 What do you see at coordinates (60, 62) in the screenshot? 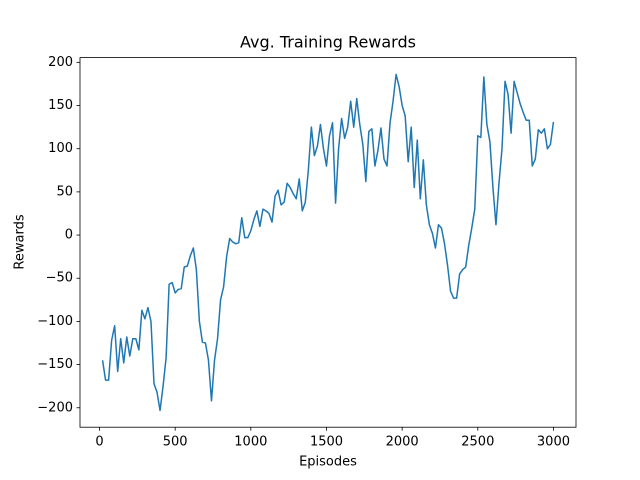
I see `y-tick-label: 200` at bounding box center [60, 62].